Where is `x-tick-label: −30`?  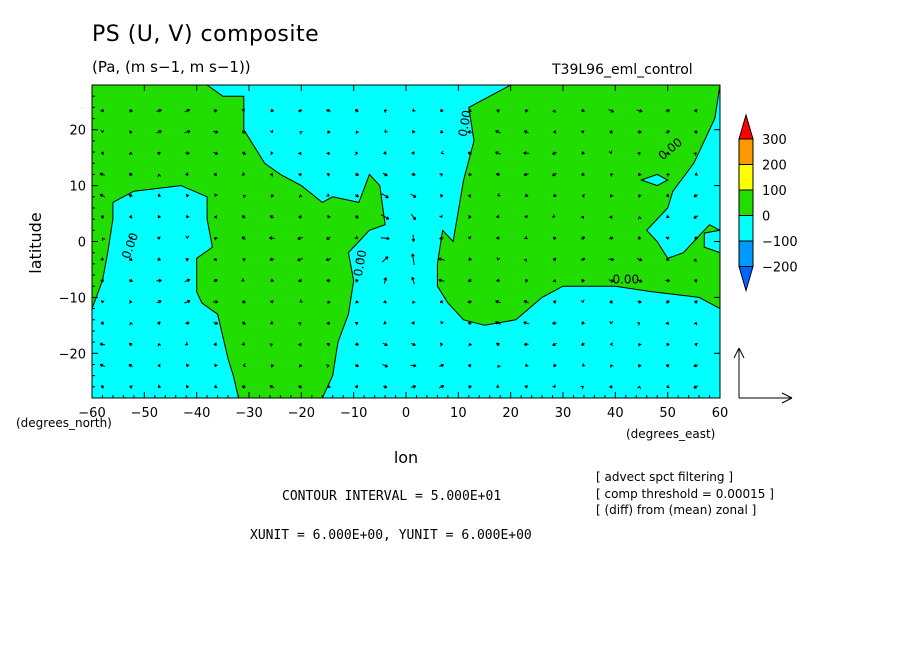 x-tick-label: −30 is located at coordinates (248, 413).